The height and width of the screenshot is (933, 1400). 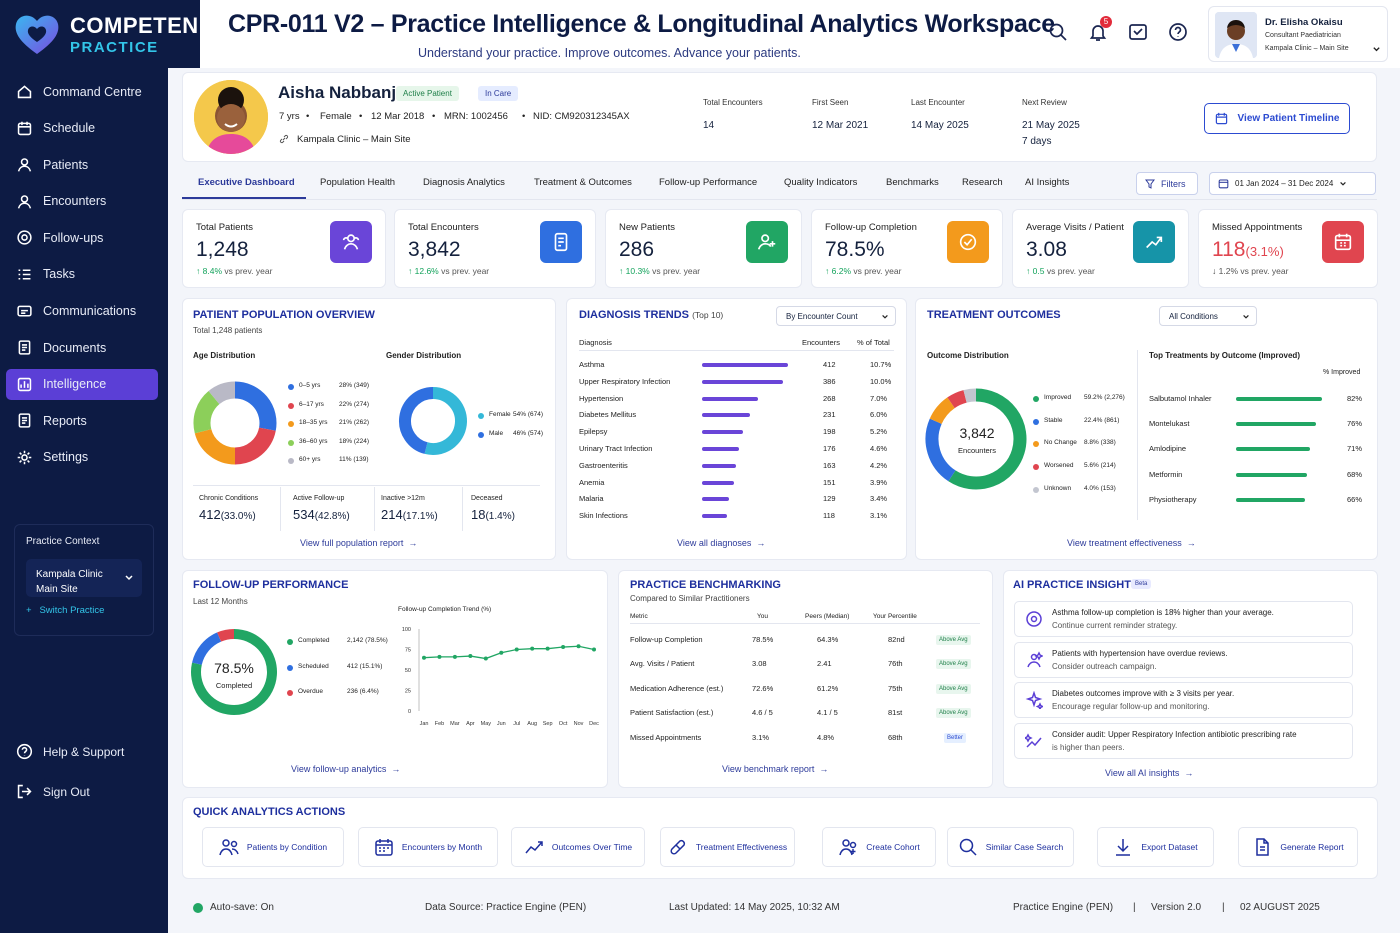 What do you see at coordinates (1034, 619) in the screenshot?
I see `target-icon` at bounding box center [1034, 619].